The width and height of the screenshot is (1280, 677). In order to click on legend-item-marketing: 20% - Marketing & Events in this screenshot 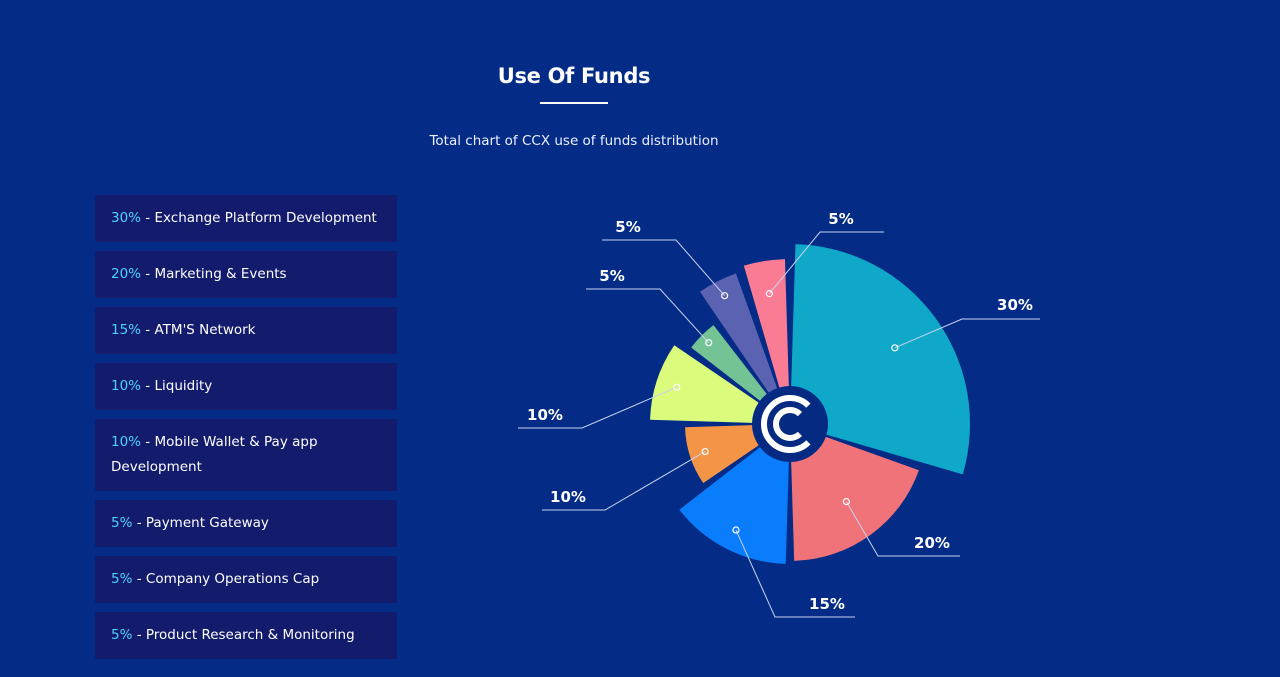, I will do `click(246, 274)`.